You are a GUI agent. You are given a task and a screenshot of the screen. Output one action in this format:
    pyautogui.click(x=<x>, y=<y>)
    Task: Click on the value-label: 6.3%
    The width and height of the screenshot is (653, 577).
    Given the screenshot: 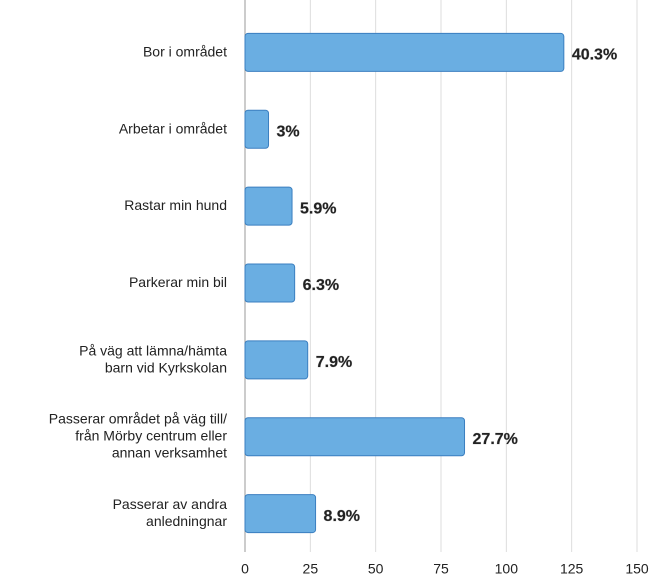 What is the action you would take?
    pyautogui.click(x=321, y=285)
    